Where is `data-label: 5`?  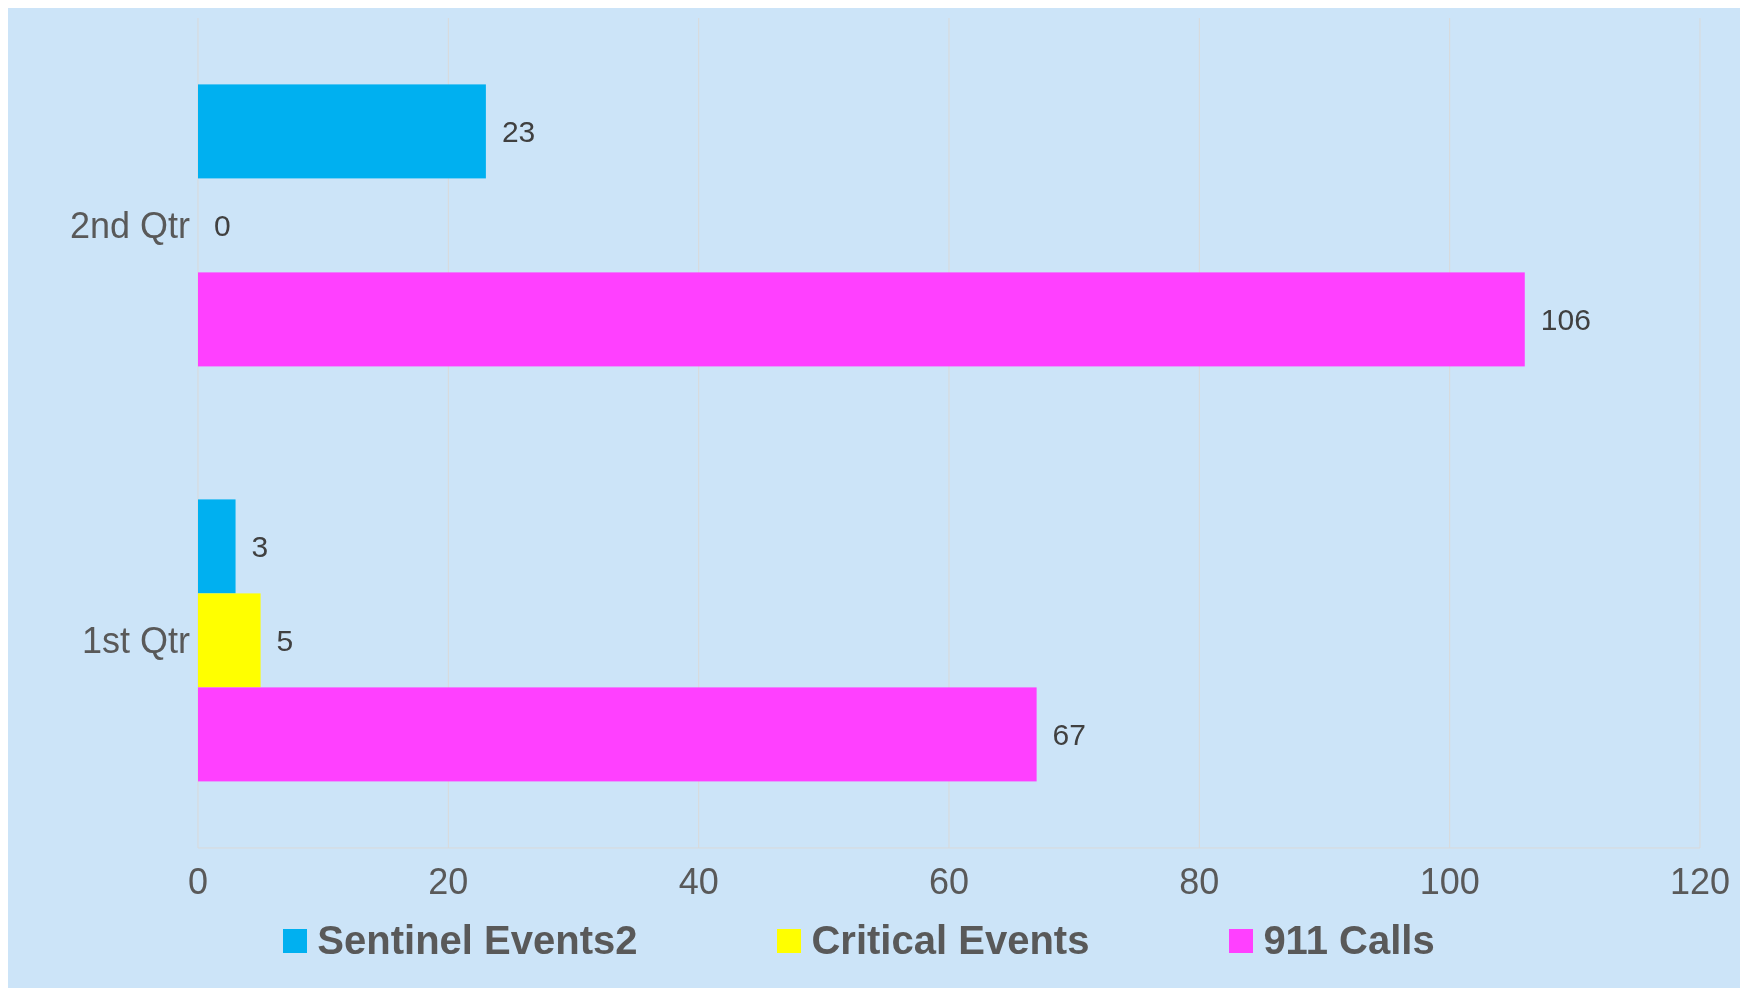
data-label: 5 is located at coordinates (285, 640).